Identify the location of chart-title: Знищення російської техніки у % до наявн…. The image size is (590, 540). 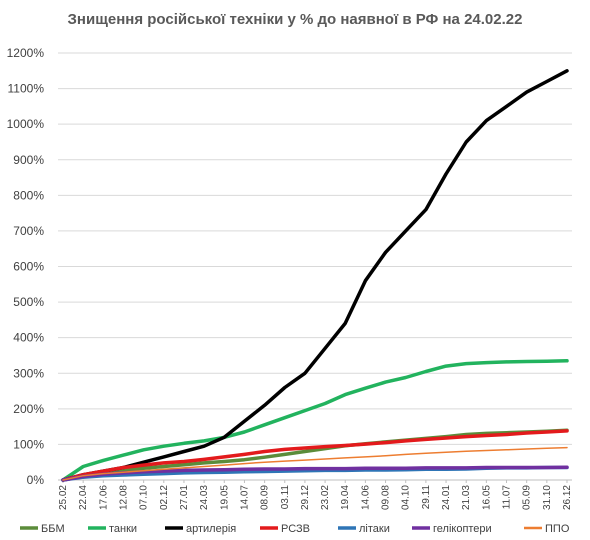
(295, 19).